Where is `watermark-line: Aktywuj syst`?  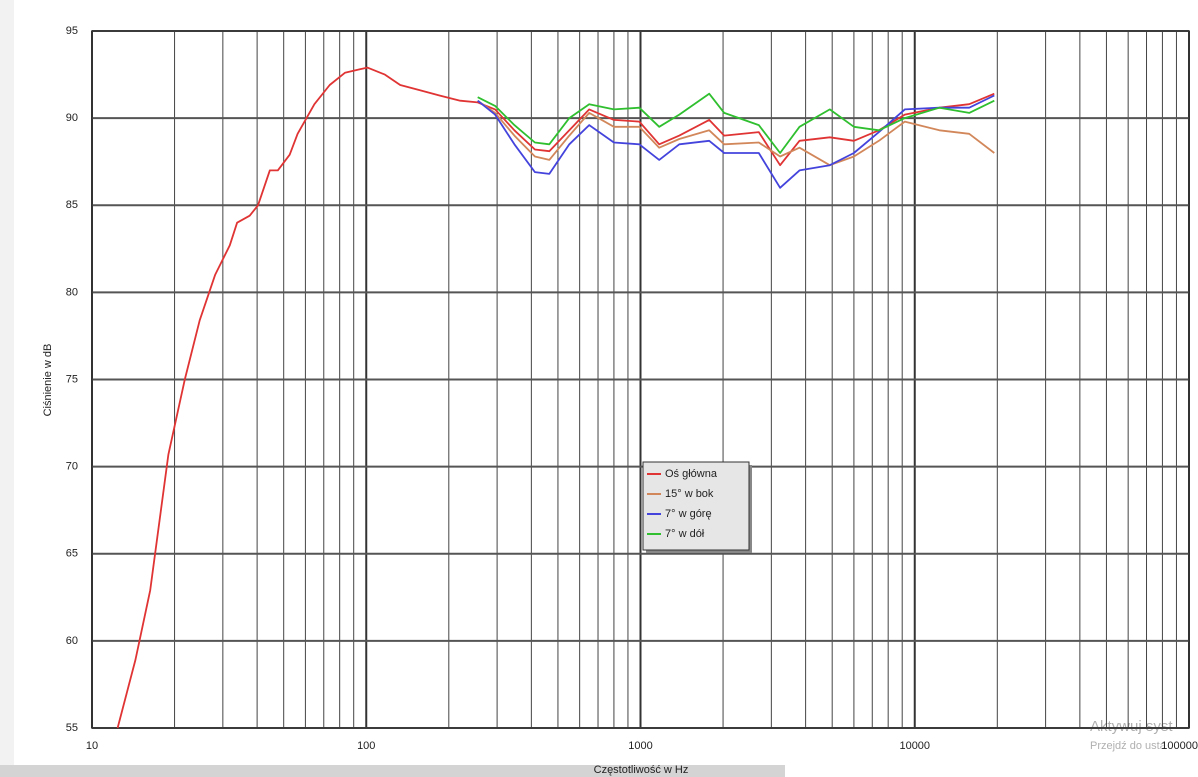
watermark-line: Aktywuj syst is located at coordinates (1131, 726).